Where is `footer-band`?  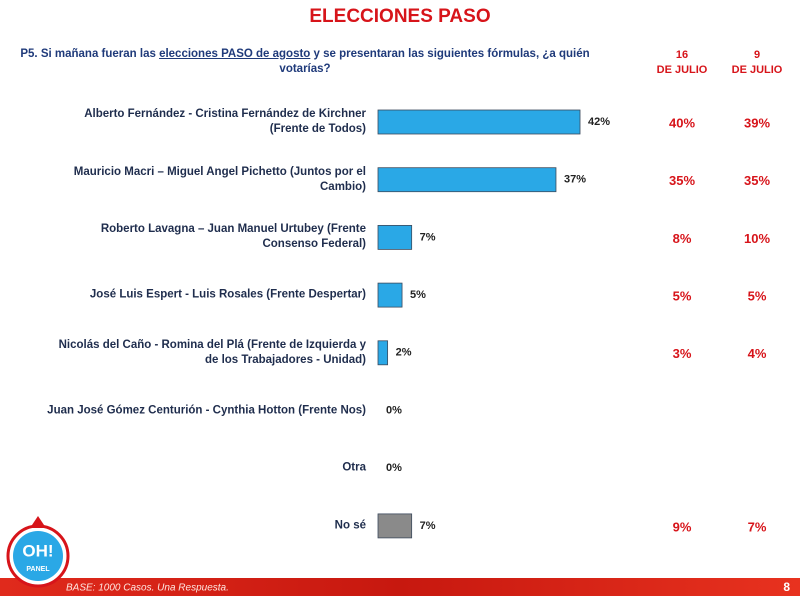
footer-band is located at coordinates (400, 587).